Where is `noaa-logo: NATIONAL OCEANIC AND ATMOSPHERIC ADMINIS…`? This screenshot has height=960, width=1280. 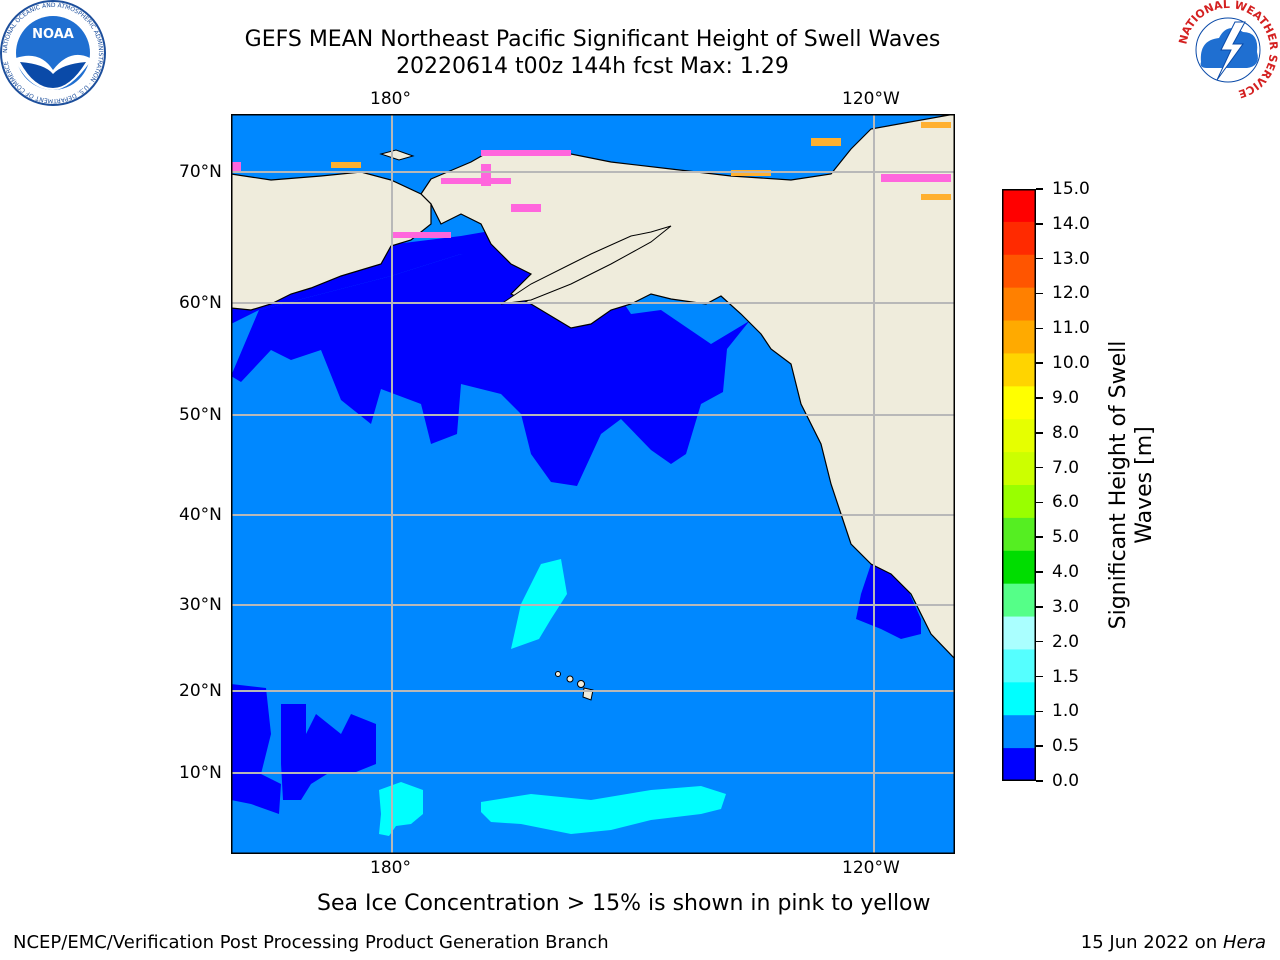
noaa-logo: NATIONAL OCEANIC AND ATMOSPHERIC ADMINIS… is located at coordinates (53, 53).